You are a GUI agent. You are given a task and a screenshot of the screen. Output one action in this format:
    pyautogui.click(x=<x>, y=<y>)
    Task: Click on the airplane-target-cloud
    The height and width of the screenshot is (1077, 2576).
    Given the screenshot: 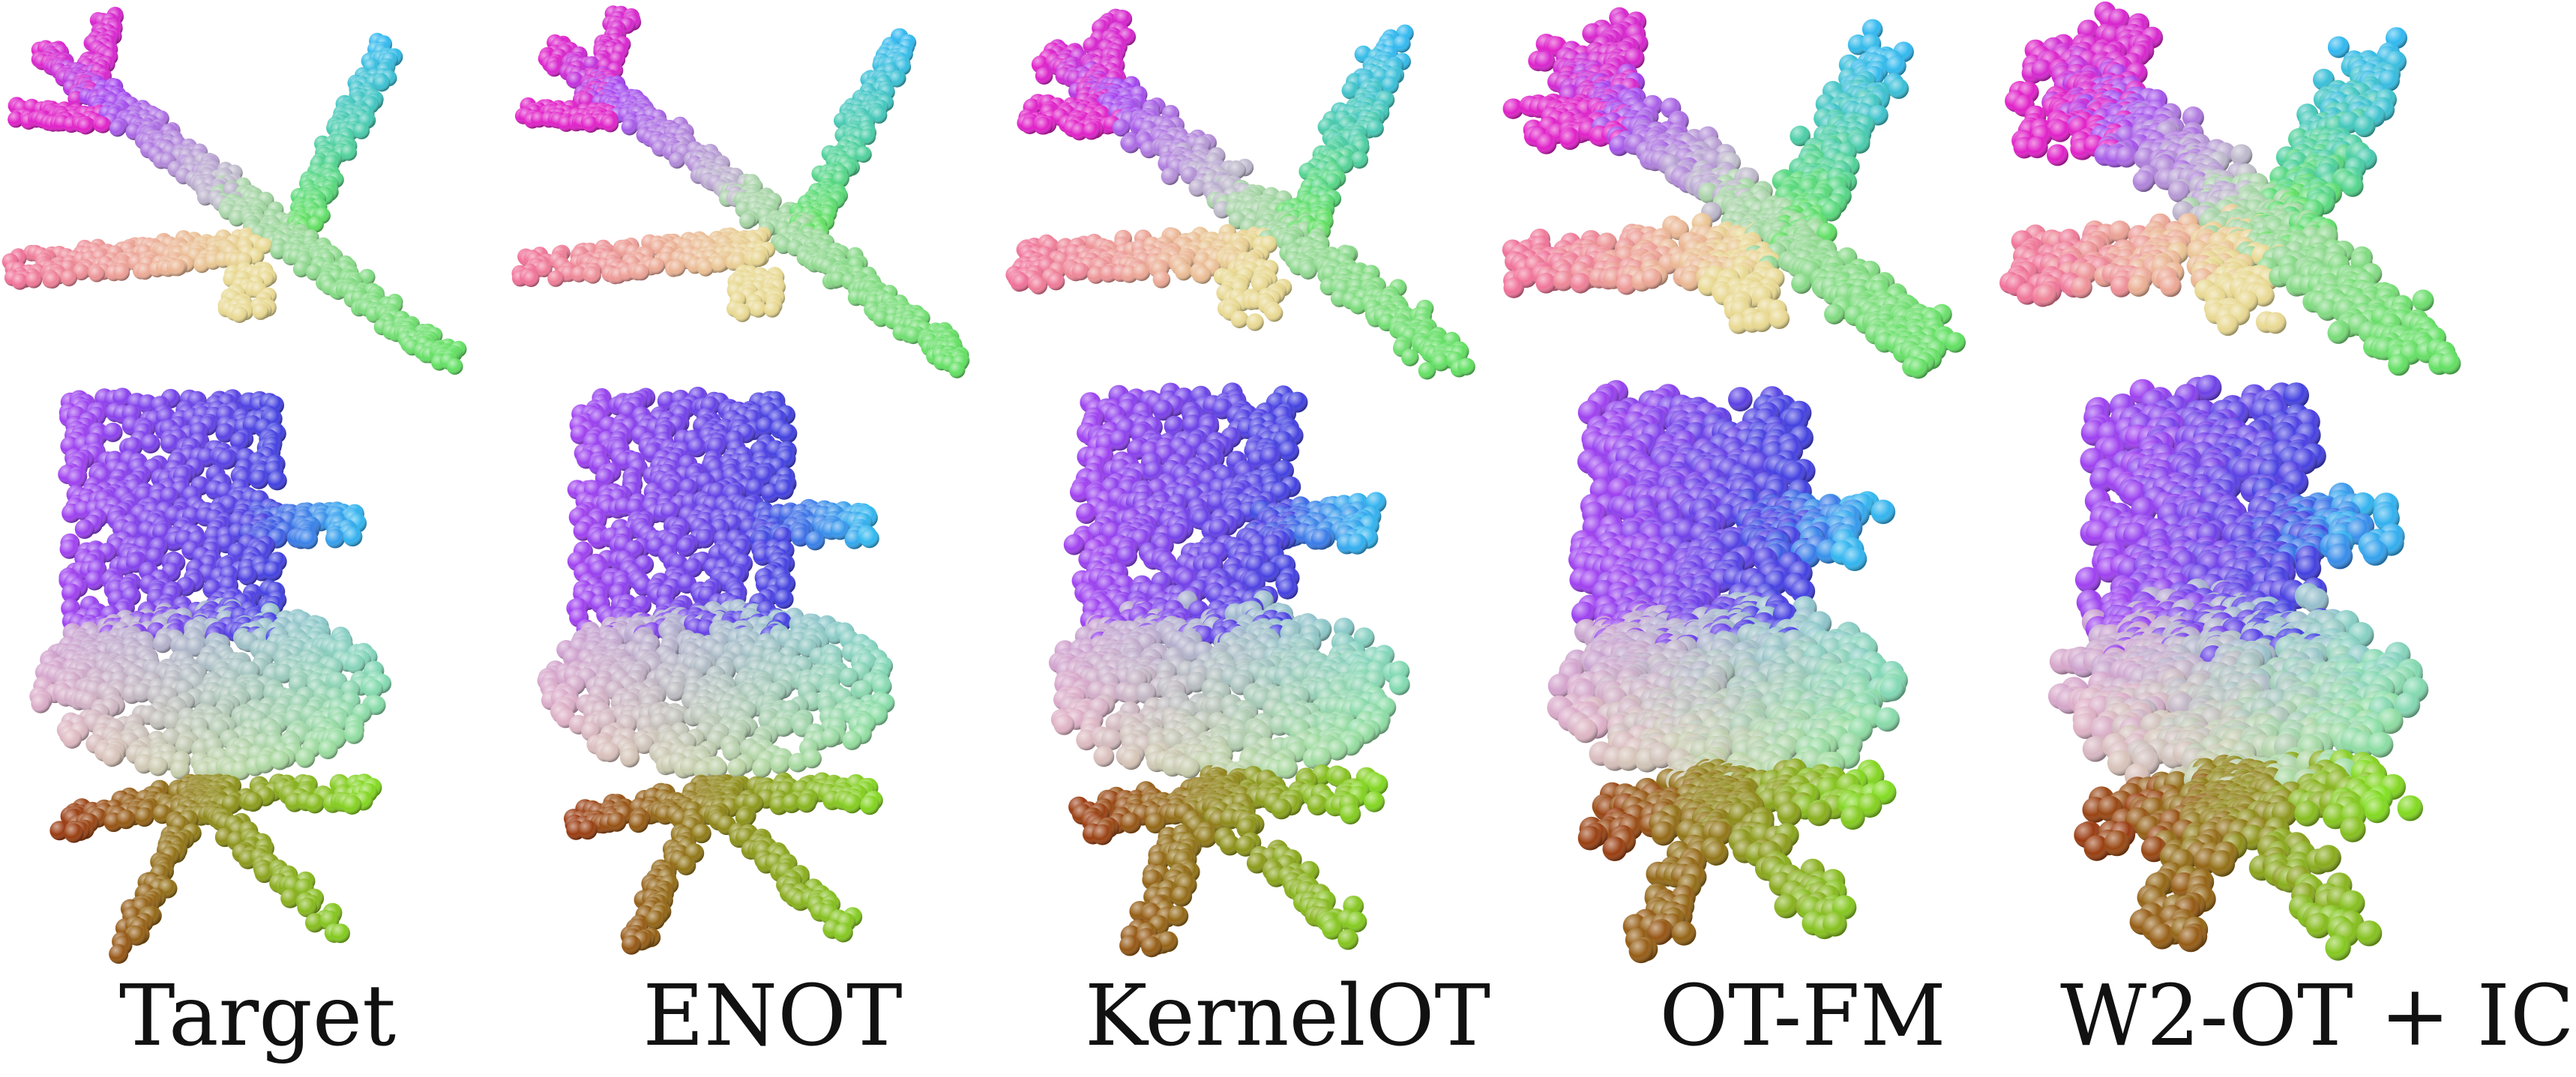 What is the action you would take?
    pyautogui.click(x=247, y=195)
    